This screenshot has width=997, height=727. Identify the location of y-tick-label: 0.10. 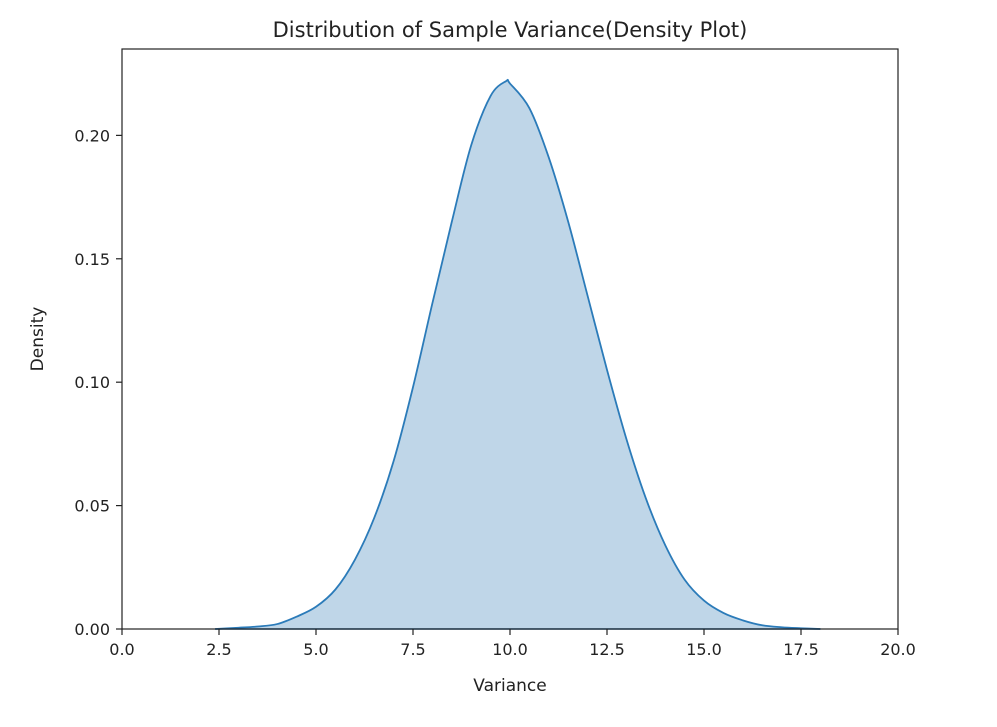
(92, 382).